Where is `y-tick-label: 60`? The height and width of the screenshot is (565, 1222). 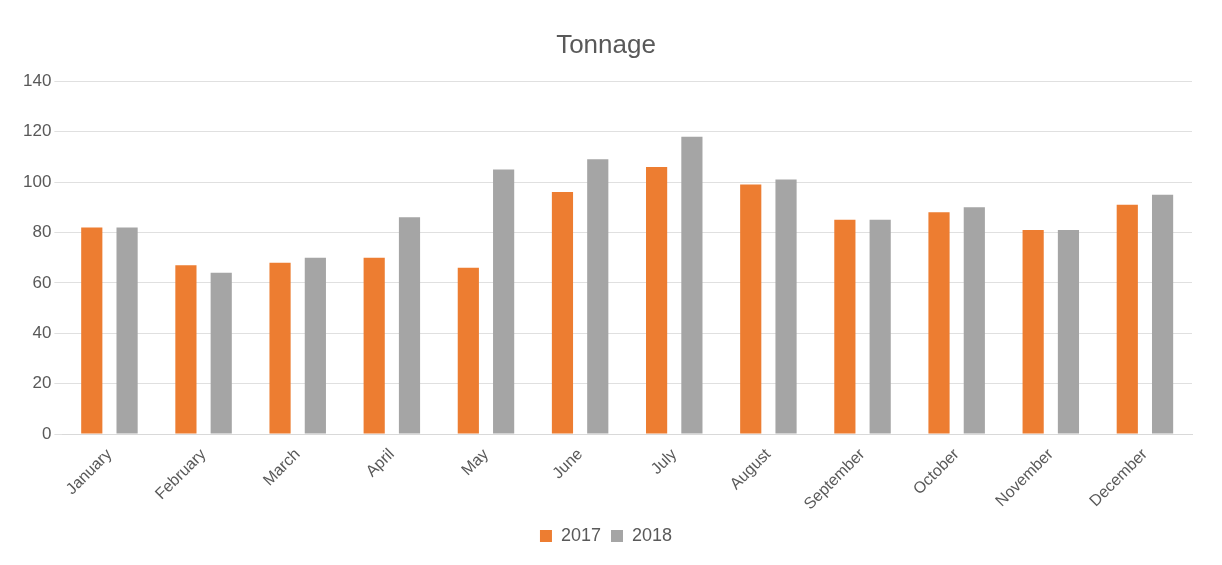 y-tick-label: 60 is located at coordinates (42, 282).